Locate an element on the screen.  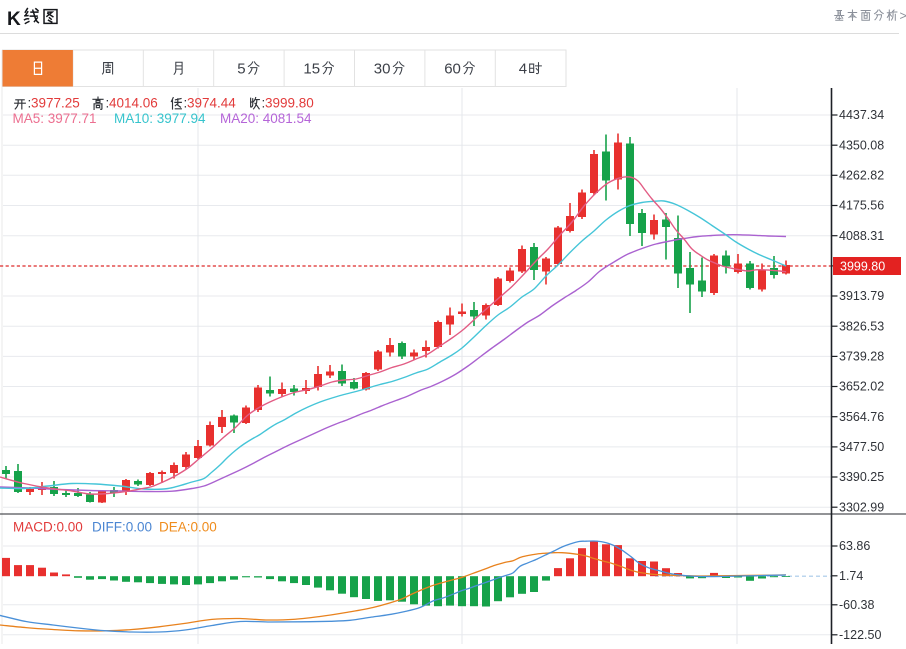
svg-text: MA10: 3977.94 is located at coordinates (160, 118).